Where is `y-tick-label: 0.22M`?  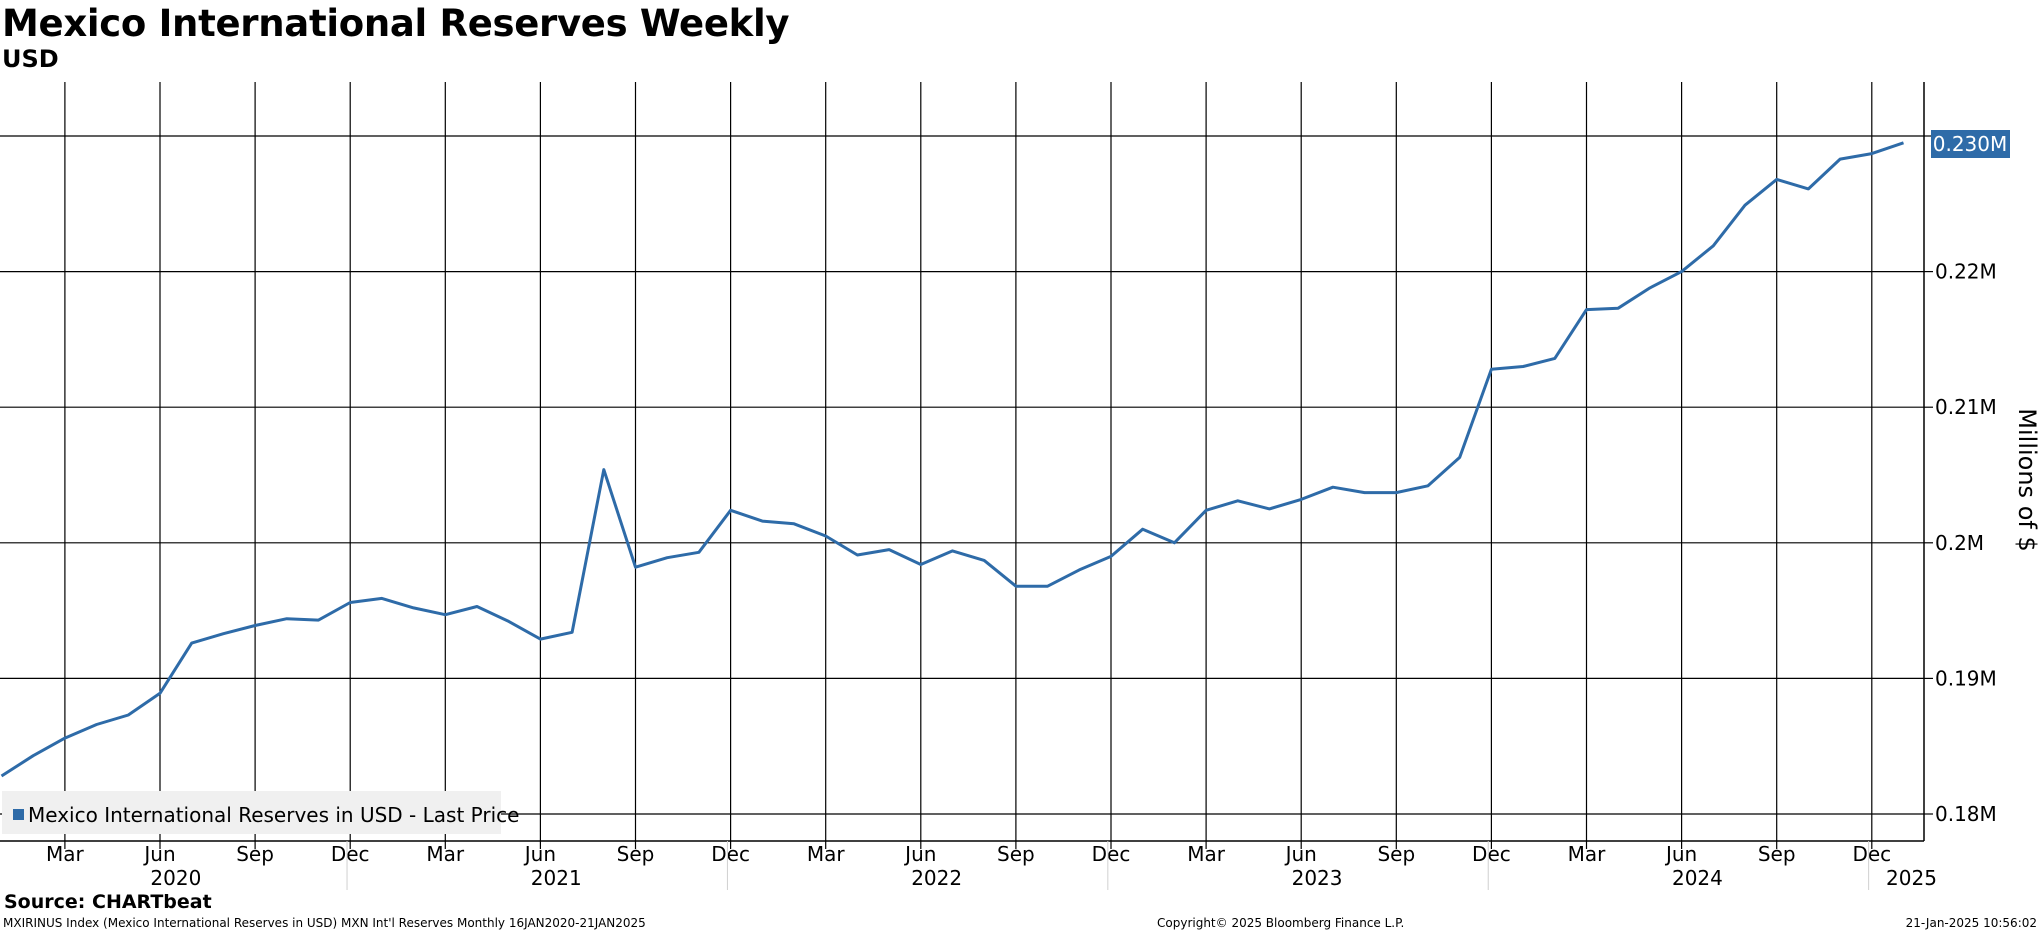
y-tick-label: 0.22M is located at coordinates (1966, 272).